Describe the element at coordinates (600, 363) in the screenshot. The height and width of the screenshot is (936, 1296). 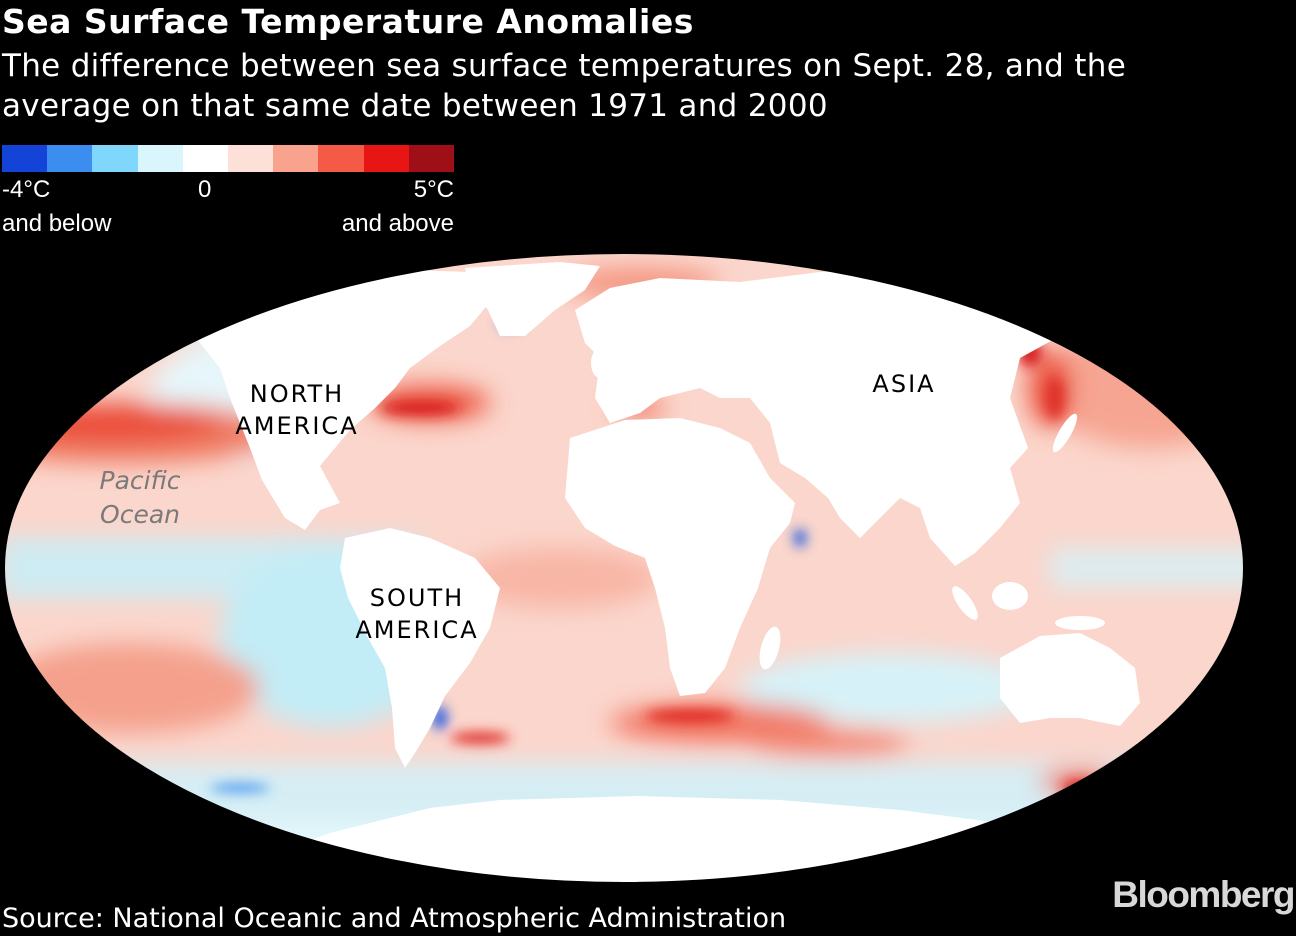
I see `uk-island` at that location.